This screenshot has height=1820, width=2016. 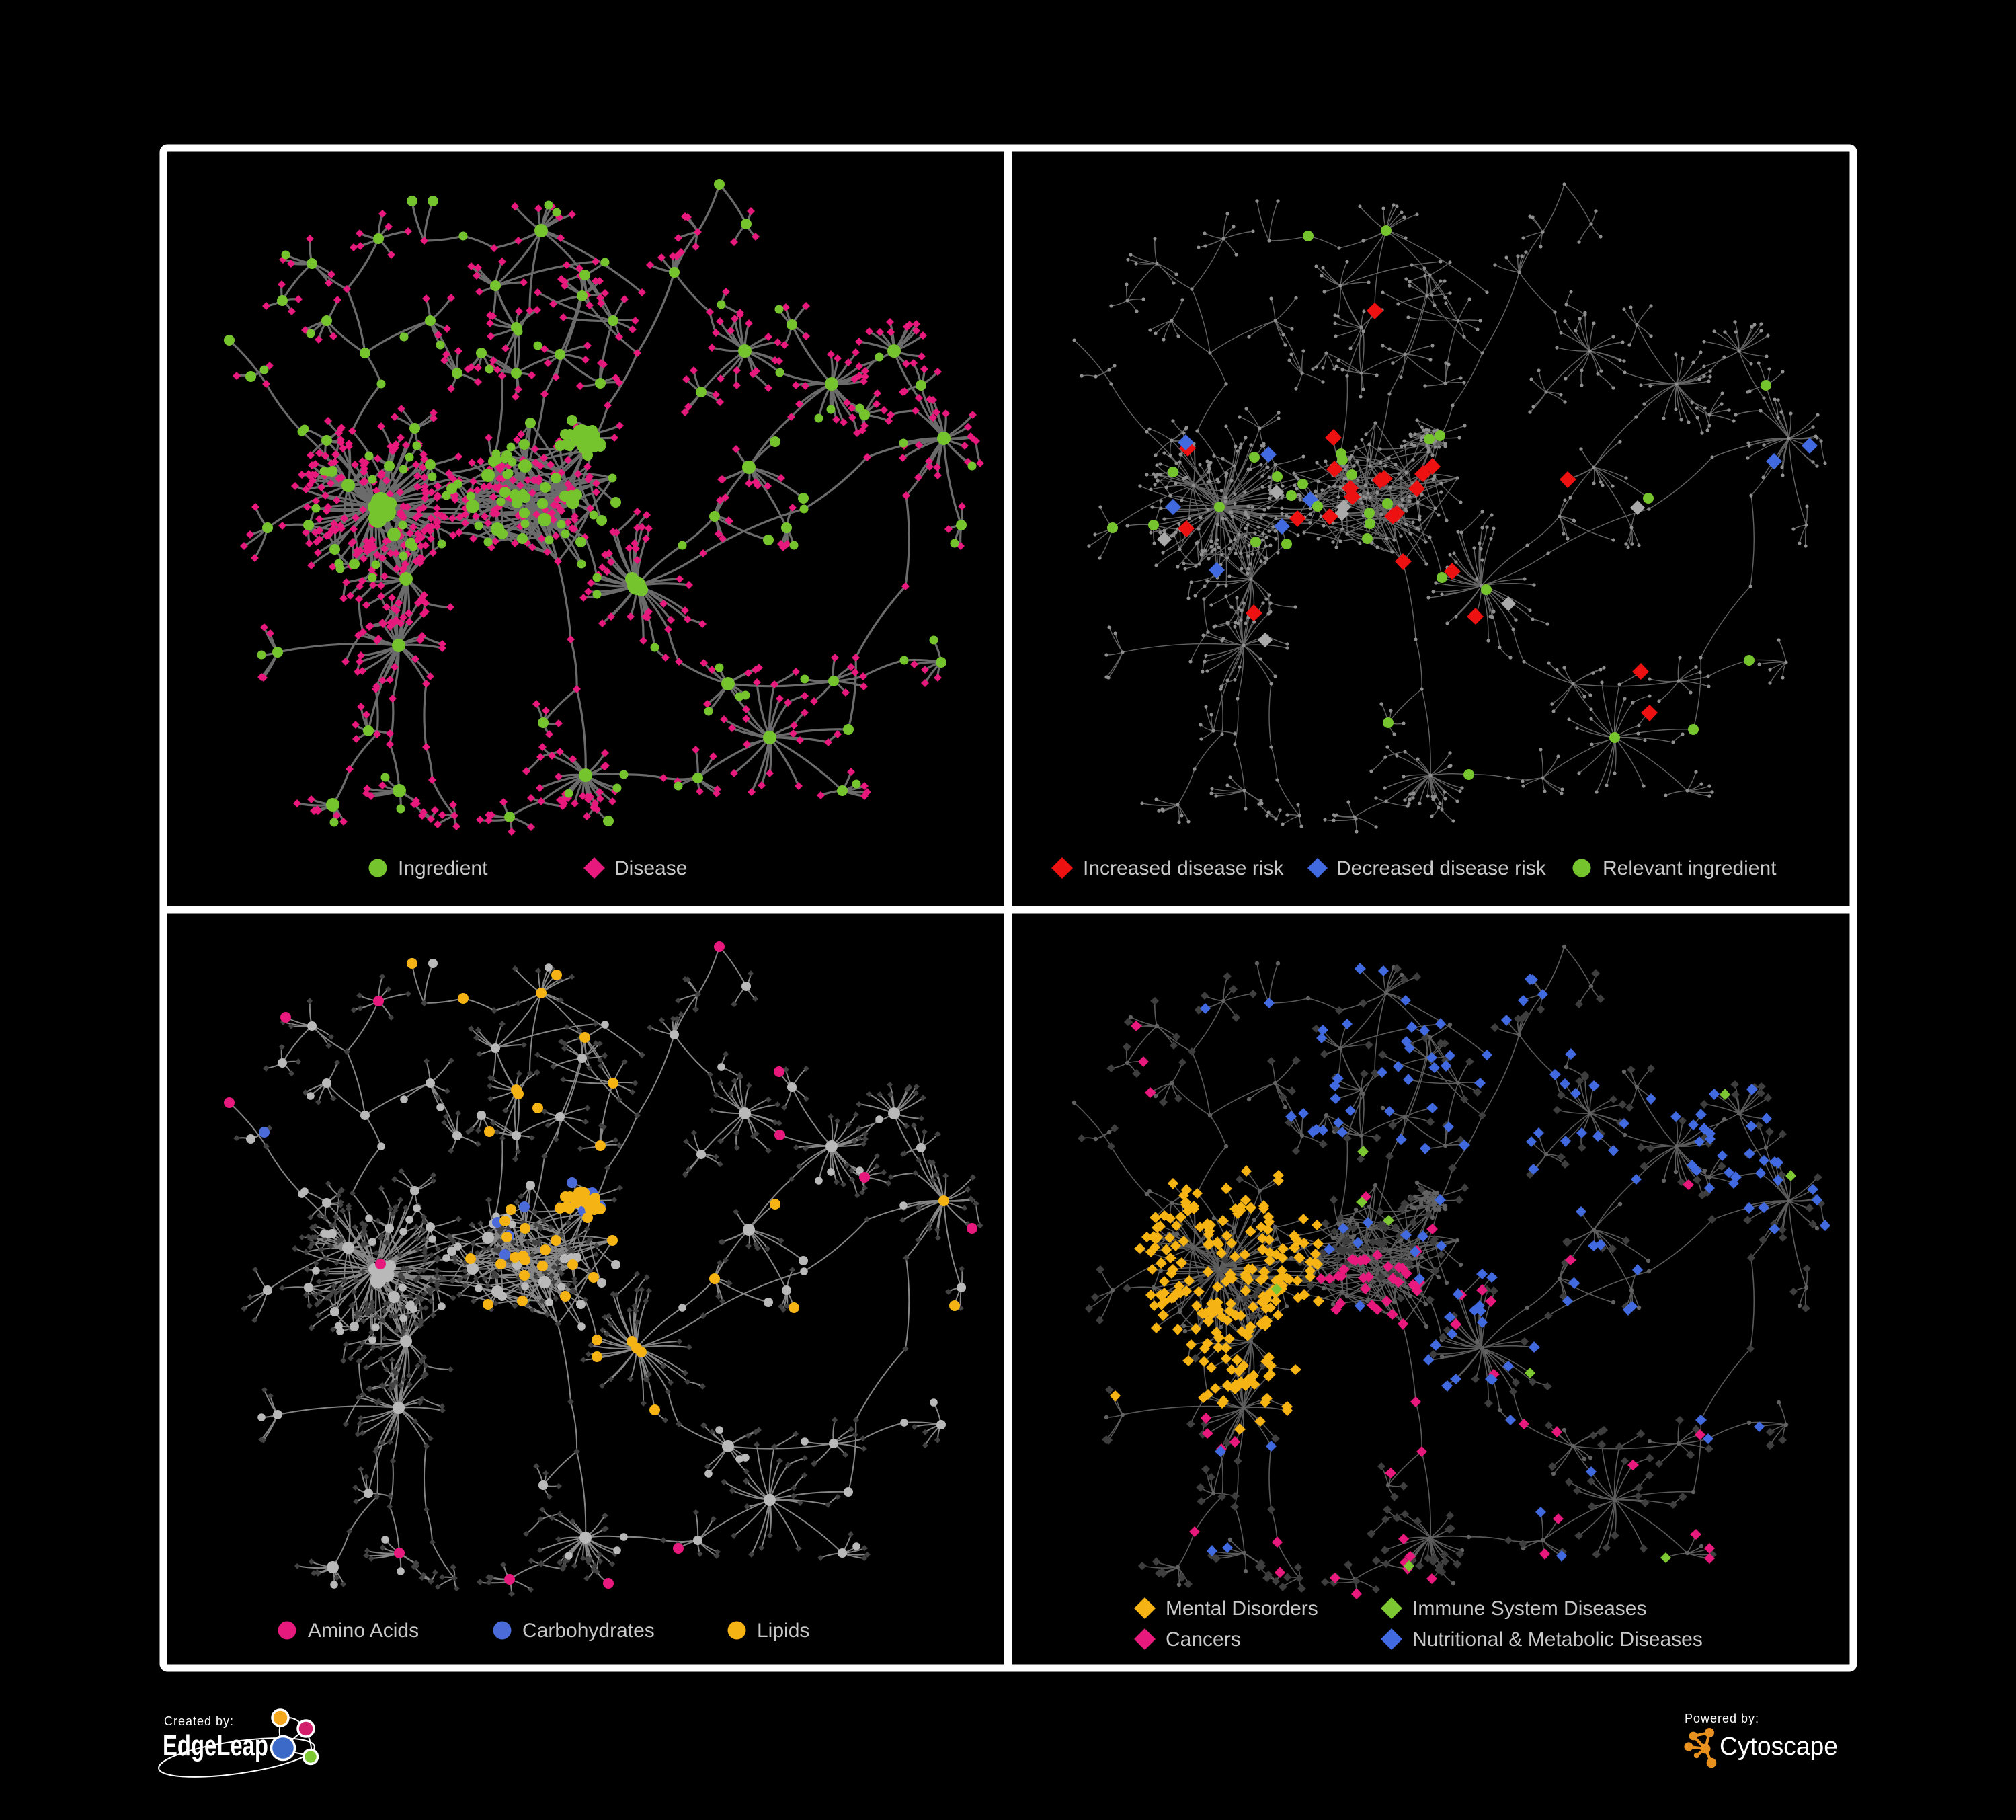 I want to click on svg-text: Created by:, so click(x=199, y=1721).